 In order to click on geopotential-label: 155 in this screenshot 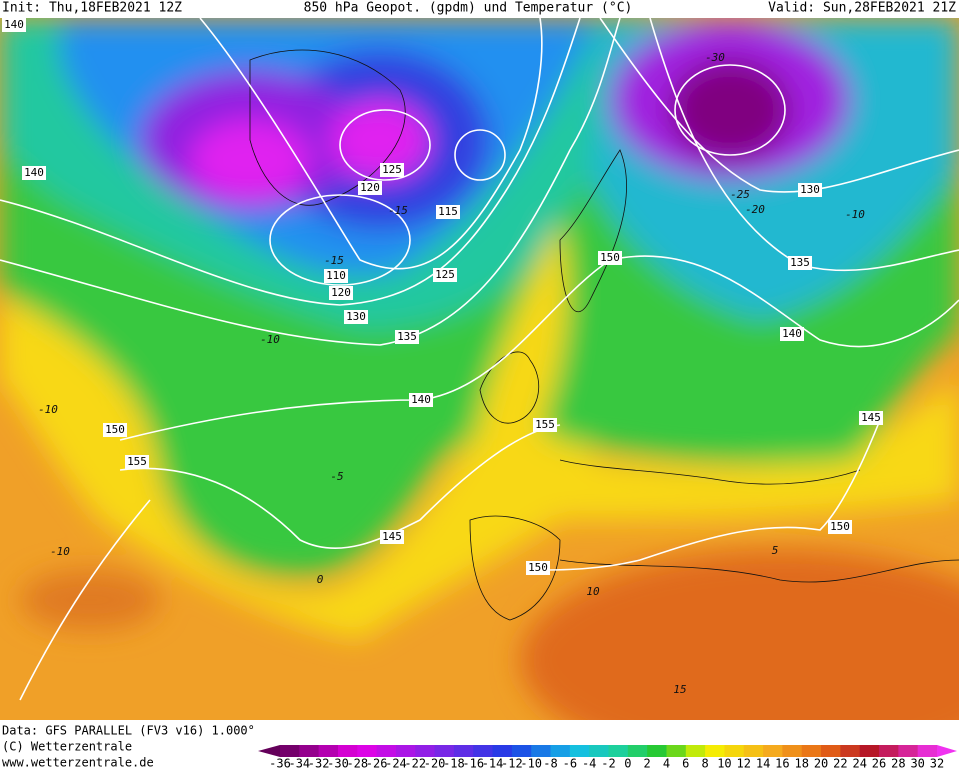, I will do `click(137, 461)`.